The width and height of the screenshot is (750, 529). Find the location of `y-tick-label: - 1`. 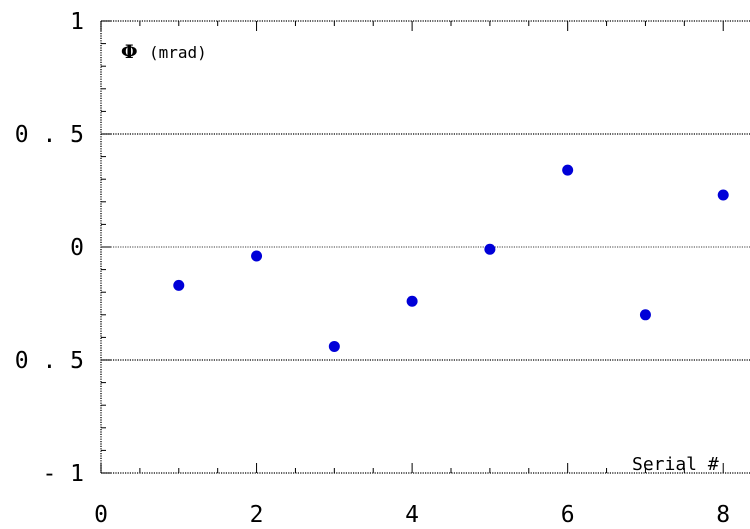

y-tick-label: - 1 is located at coordinates (63, 474).